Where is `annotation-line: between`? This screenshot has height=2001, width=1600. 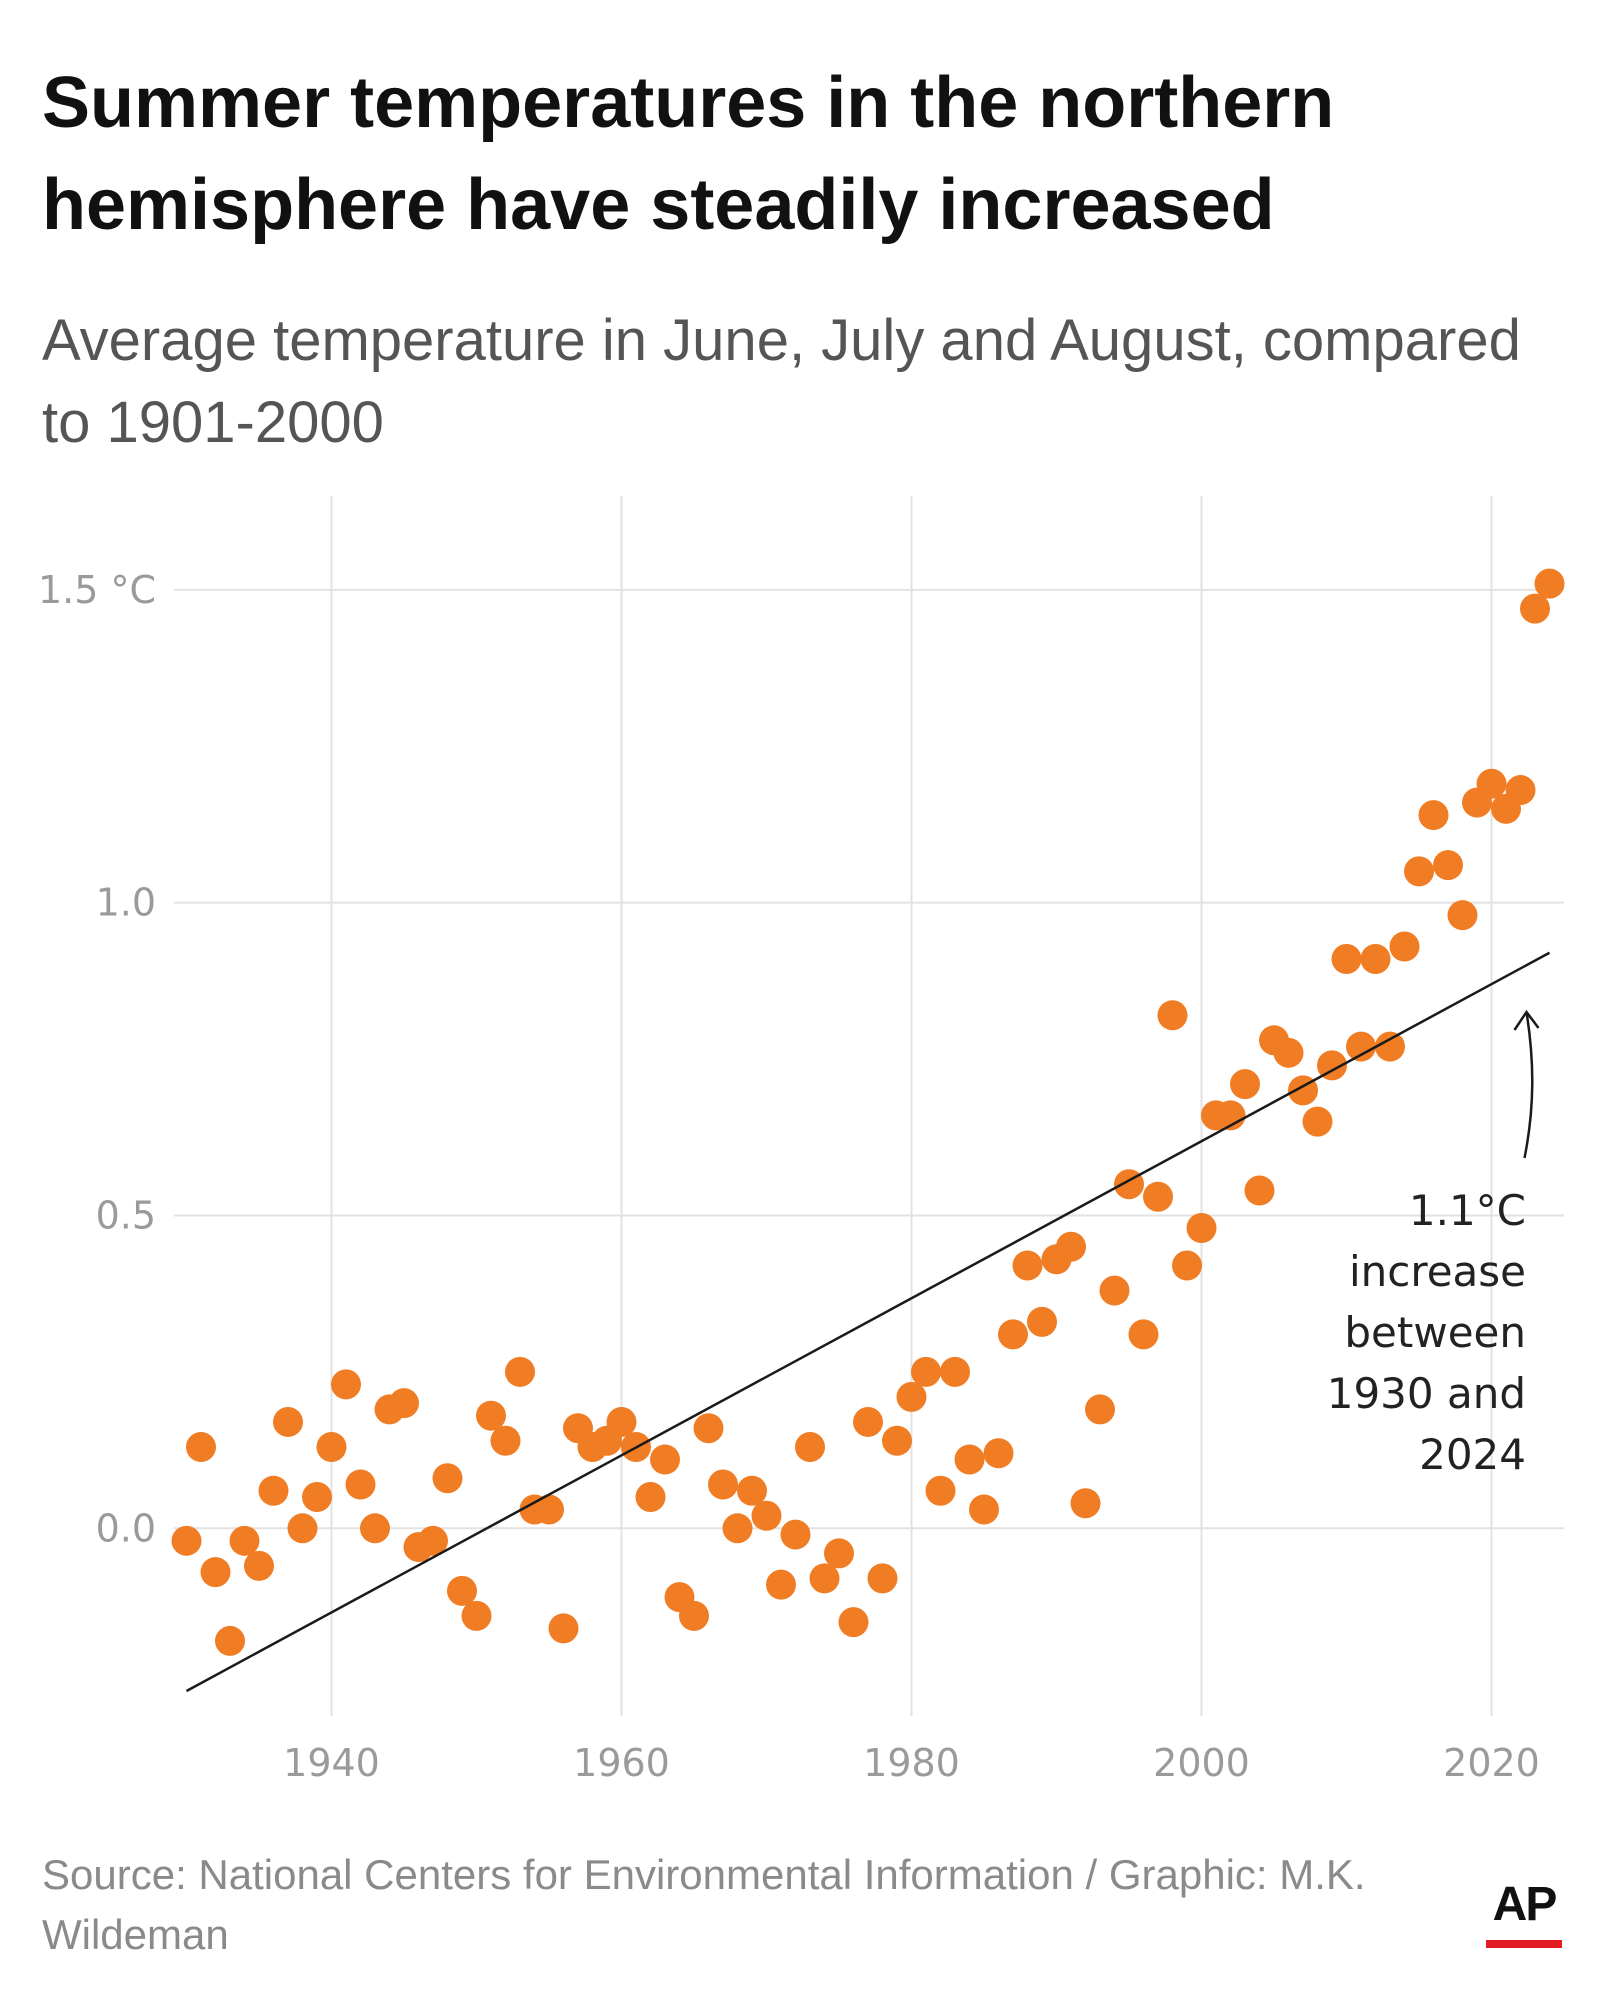
annotation-line: between is located at coordinates (1435, 1332).